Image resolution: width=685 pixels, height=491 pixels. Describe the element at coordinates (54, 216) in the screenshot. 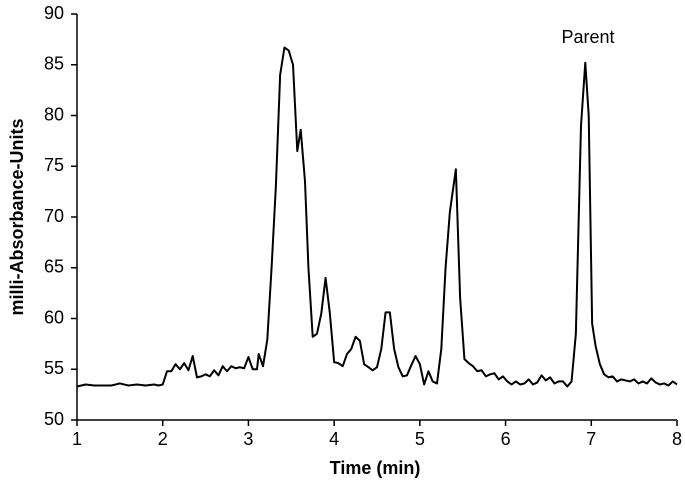

I see `y-tick-label: 70` at that location.